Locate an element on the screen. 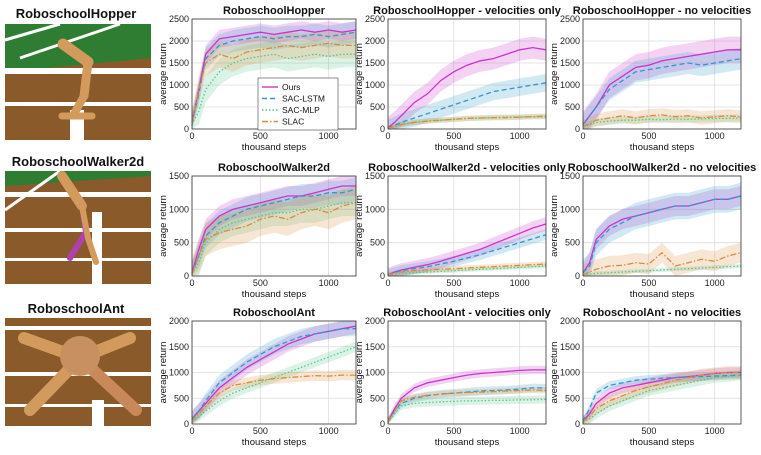 The width and height of the screenshot is (761, 455). plot-title: RoboschoolAnt - velocities only is located at coordinates (467, 313).